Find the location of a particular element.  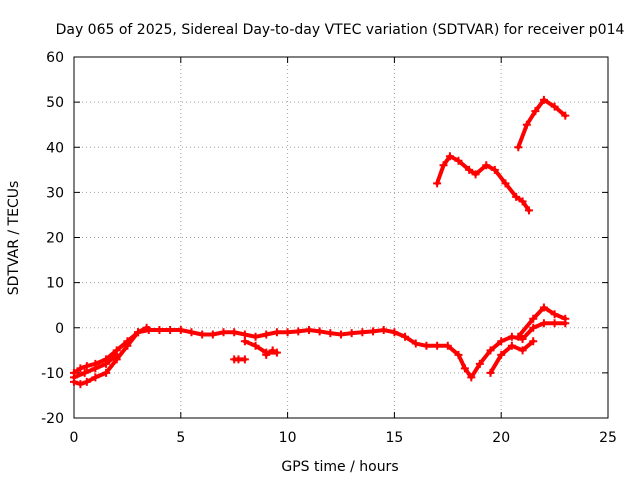

x-tick-label: 25 is located at coordinates (608, 438).